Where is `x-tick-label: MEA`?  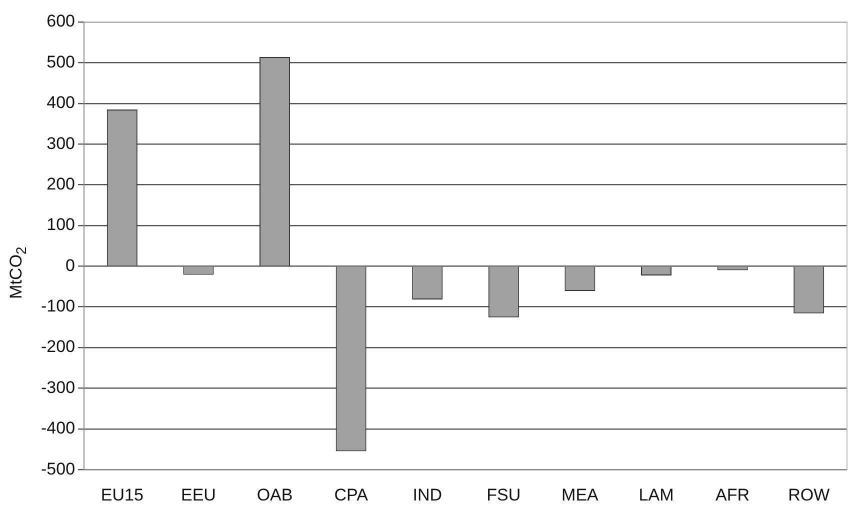
x-tick-label: MEA is located at coordinates (581, 494).